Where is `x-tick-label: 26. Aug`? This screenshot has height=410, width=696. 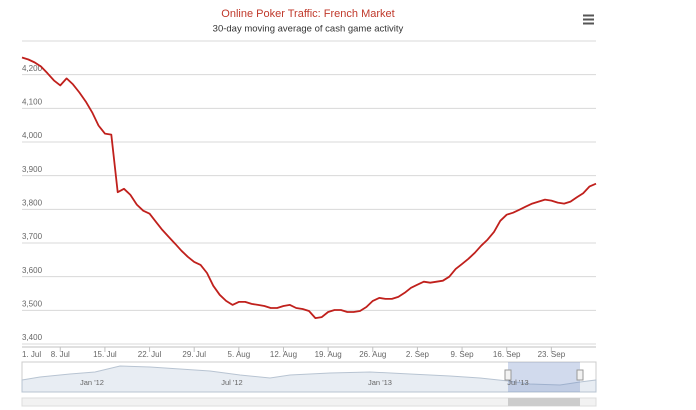
x-tick-label: 26. Aug is located at coordinates (372, 354).